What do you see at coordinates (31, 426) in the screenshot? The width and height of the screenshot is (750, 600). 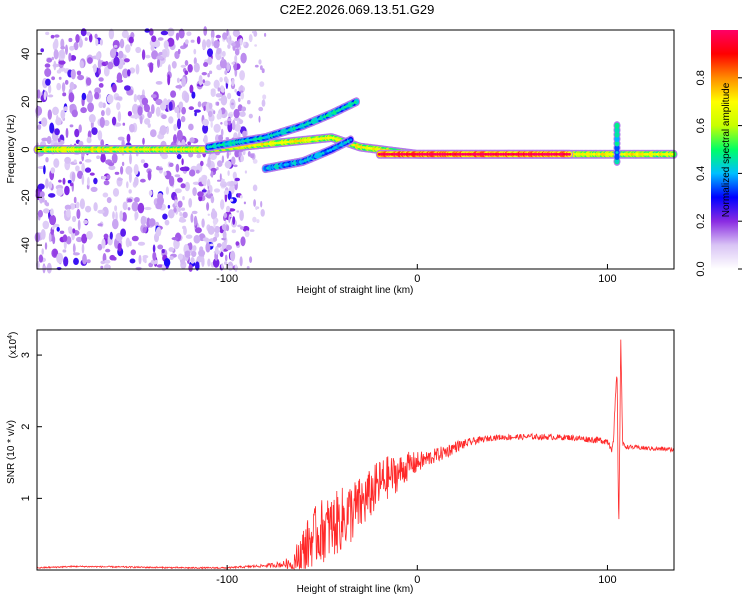 I see `snr-y-ticks: 1 2 3` at bounding box center [31, 426].